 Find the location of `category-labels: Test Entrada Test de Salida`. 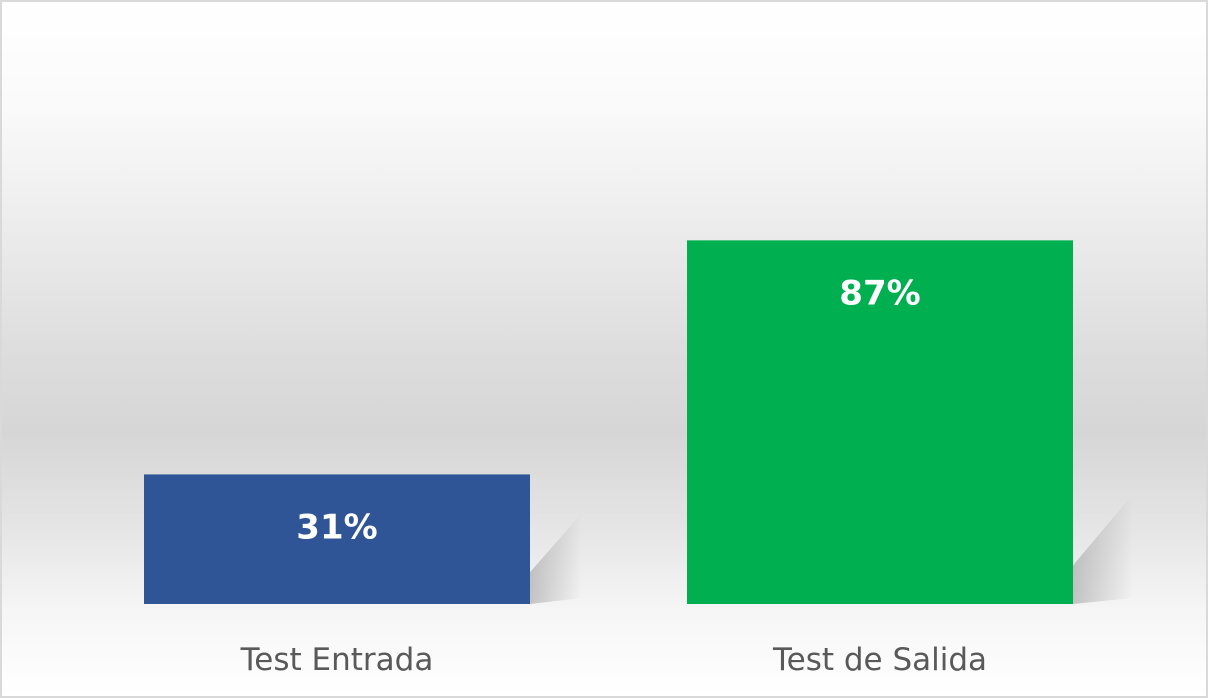

category-labels: Test Entrada Test de Salida is located at coordinates (613, 660).